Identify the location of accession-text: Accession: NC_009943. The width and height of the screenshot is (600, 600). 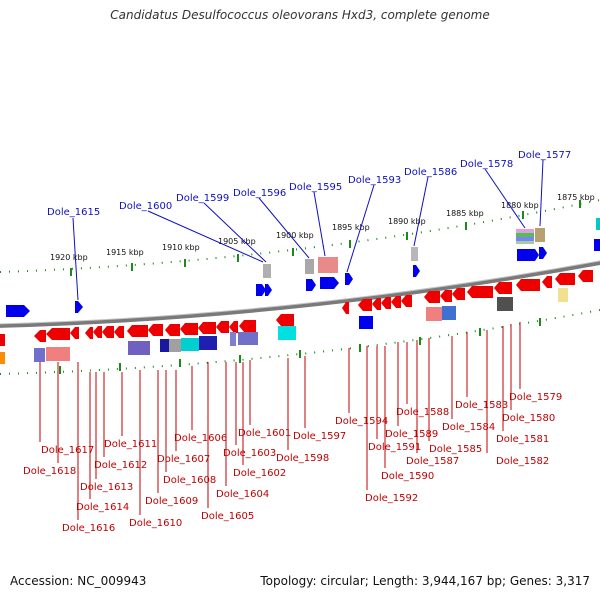
(78, 581).